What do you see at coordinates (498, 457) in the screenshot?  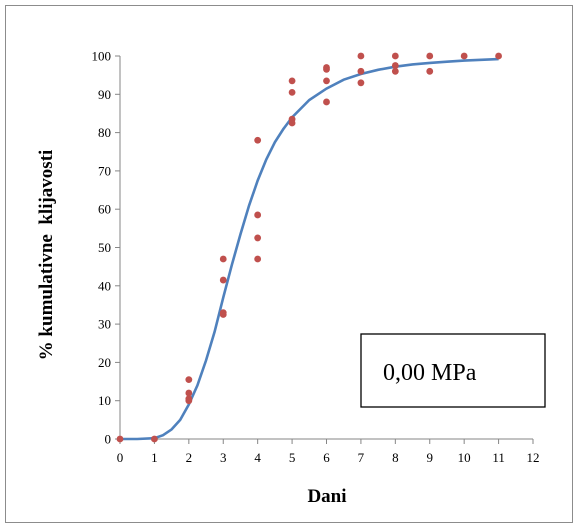 I see `x-tick-label: 11` at bounding box center [498, 457].